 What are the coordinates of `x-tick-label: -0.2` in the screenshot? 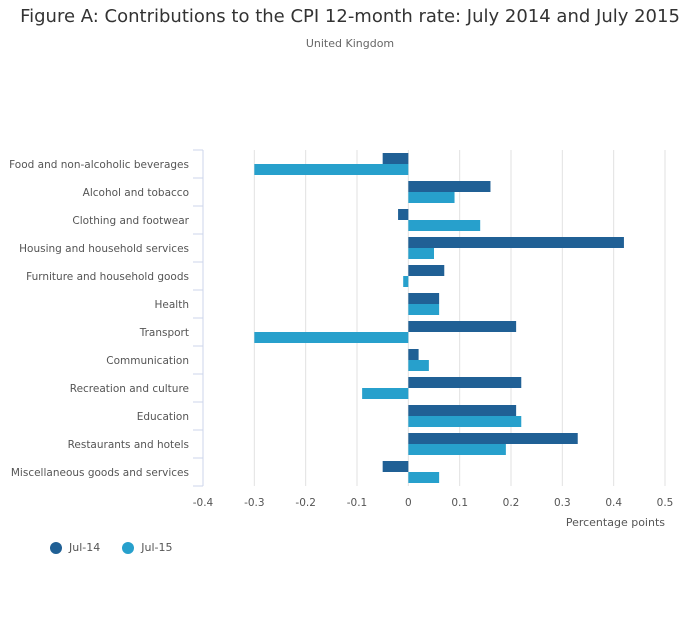 It's located at (305, 503).